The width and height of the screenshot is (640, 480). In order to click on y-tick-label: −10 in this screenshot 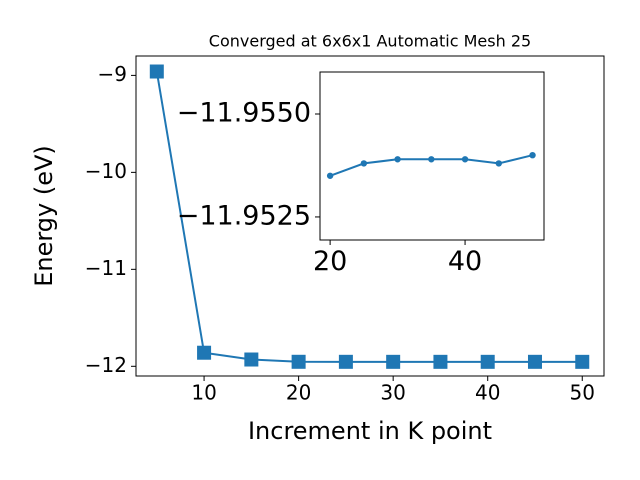, I will do `click(106, 171)`.